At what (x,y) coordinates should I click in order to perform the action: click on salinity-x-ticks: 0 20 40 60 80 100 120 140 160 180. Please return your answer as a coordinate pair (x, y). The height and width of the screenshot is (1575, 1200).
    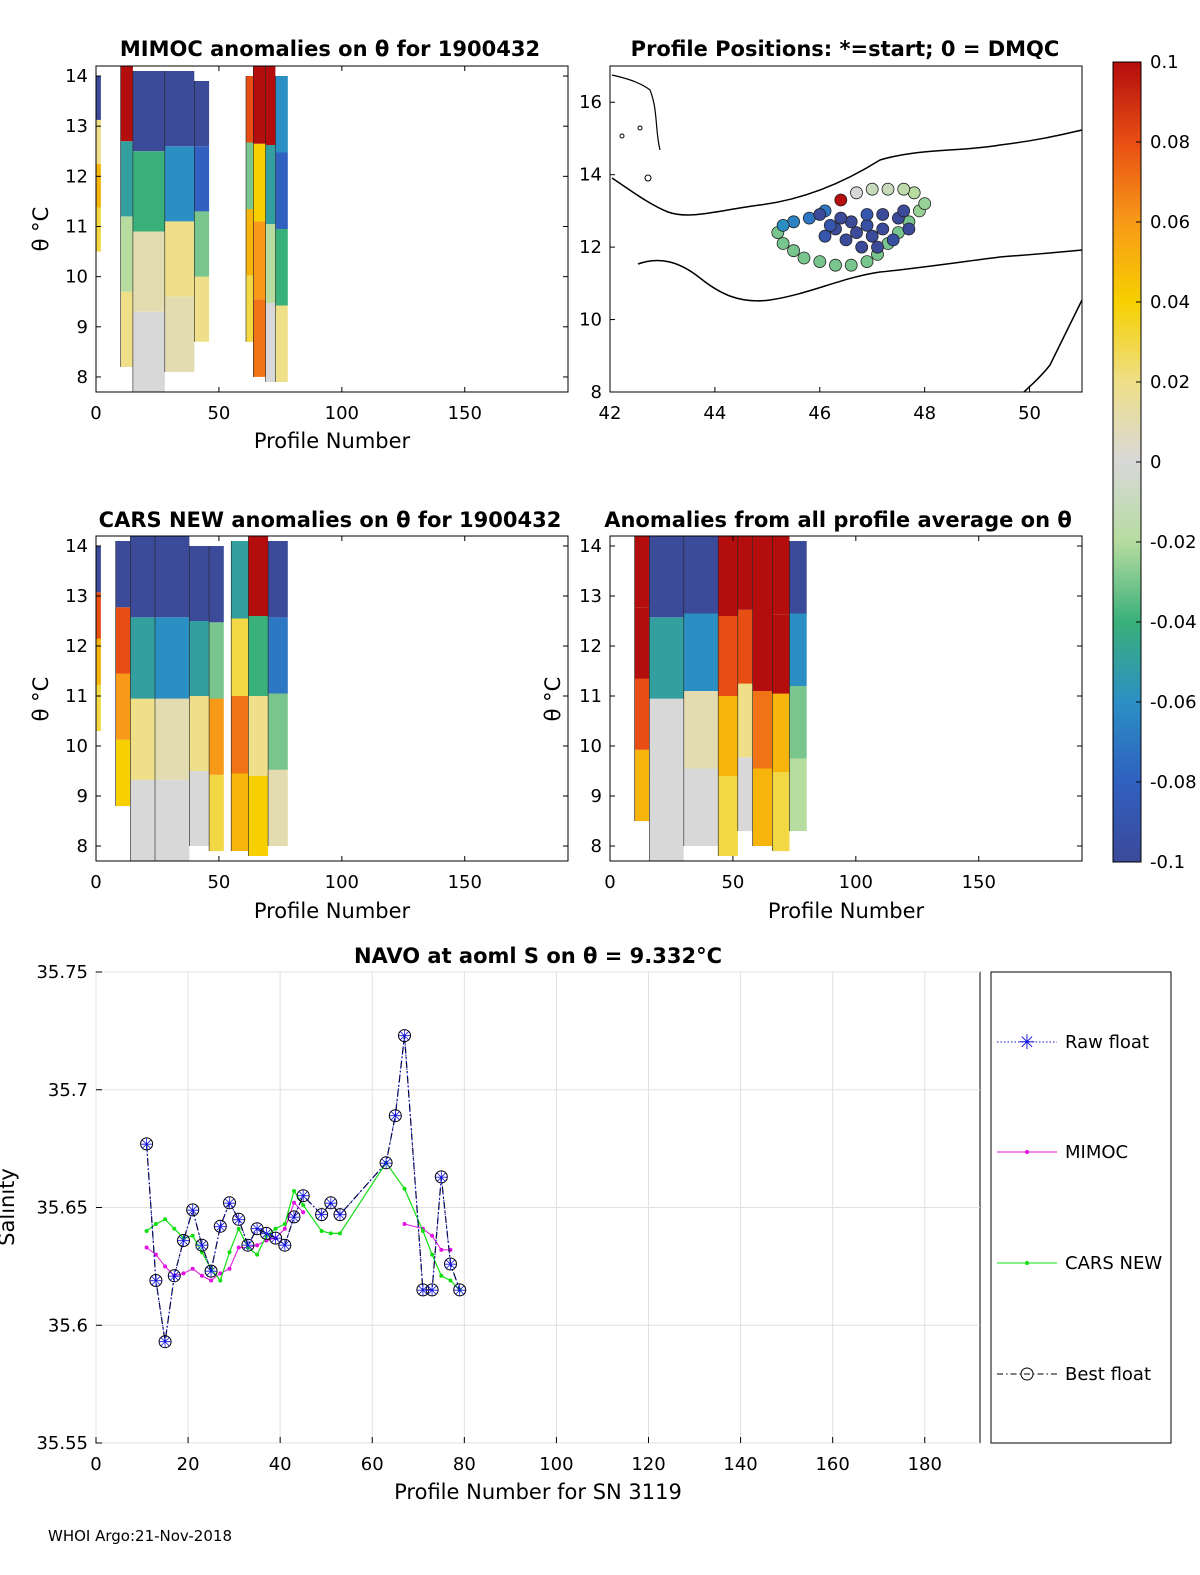
    Looking at the image, I should click on (516, 1456).